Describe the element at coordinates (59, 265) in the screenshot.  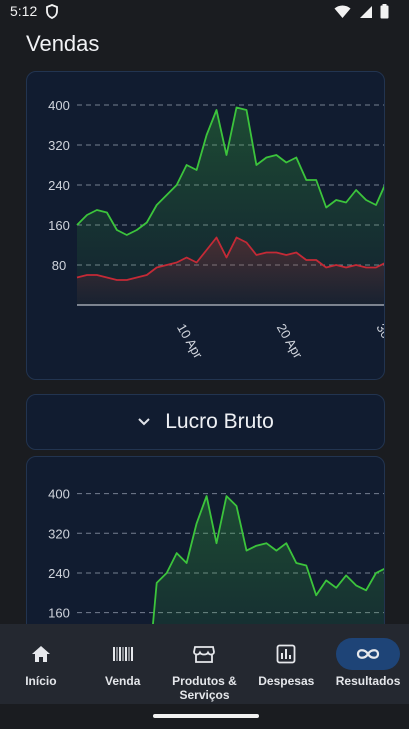
I see `y-tick-label: 80` at that location.